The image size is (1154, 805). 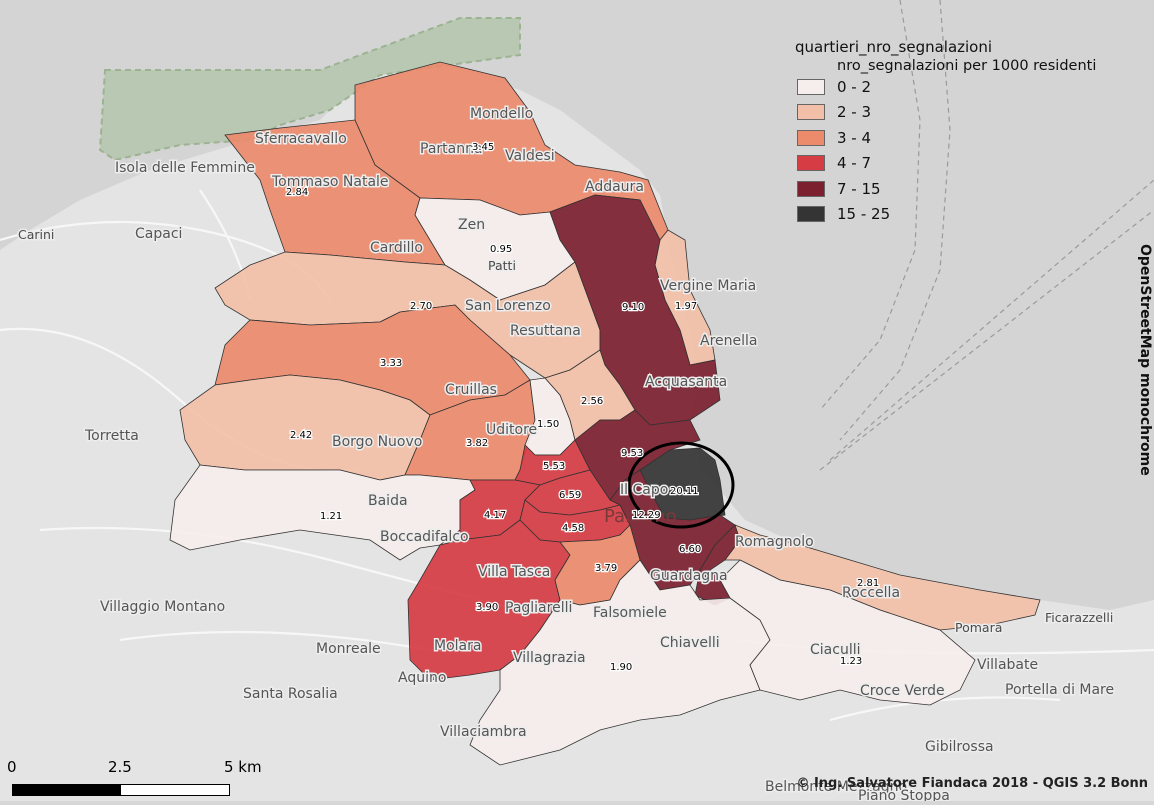 I want to click on place-label: Monreale, so click(x=348, y=649).